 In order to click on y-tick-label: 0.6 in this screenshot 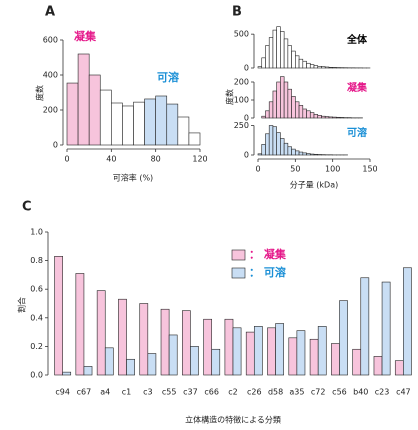, I will do `click(36, 289)`.